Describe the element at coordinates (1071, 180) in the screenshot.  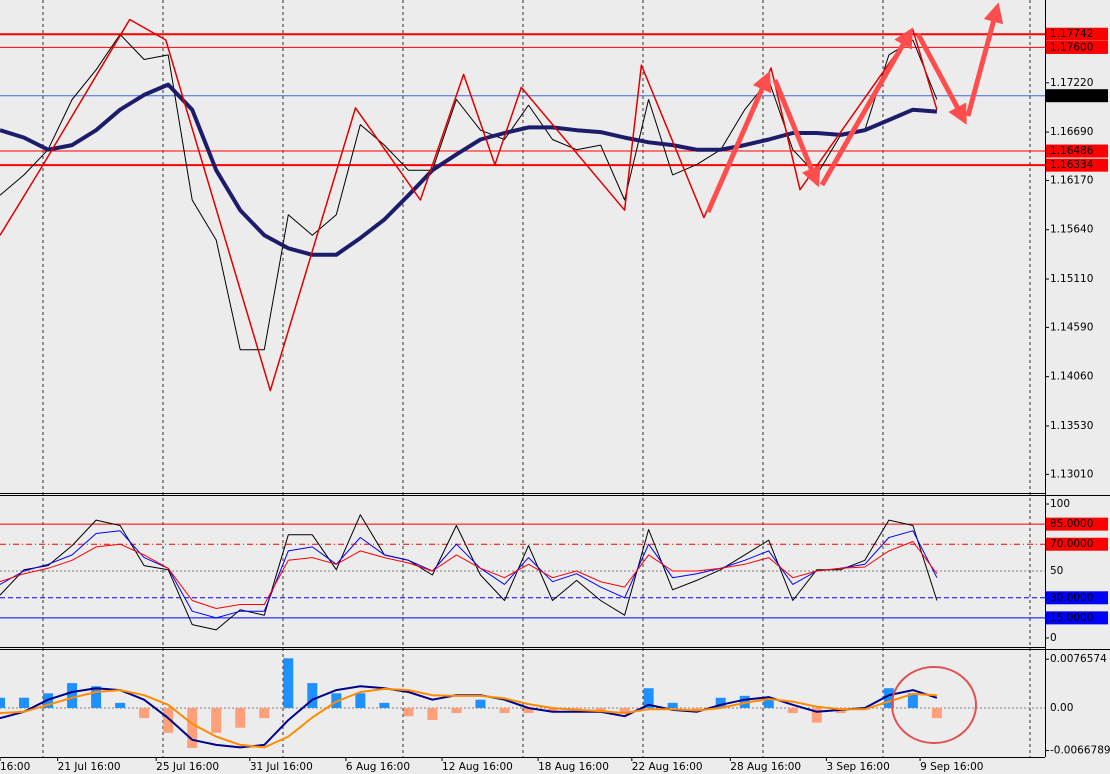
I see `y-tick-label: 1.16170` at that location.